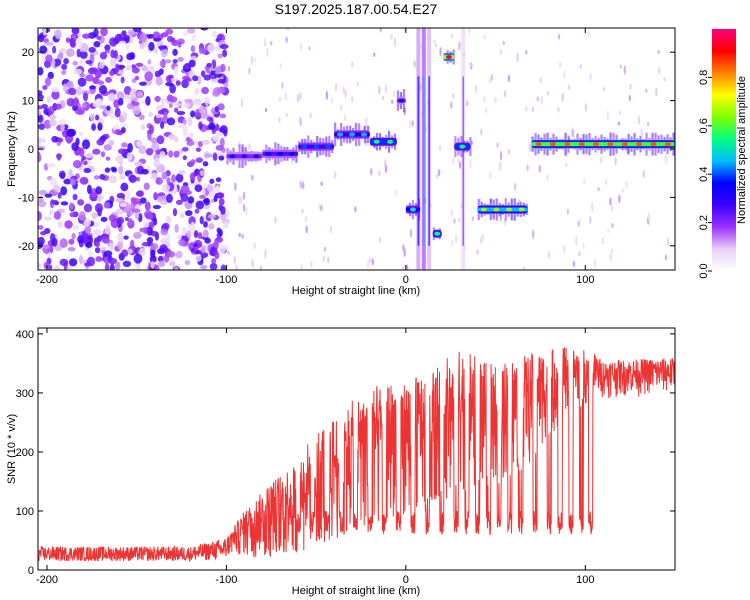 This screenshot has width=750, height=600. What do you see at coordinates (28, 53) in the screenshot?
I see `y-tick-label: 20` at bounding box center [28, 53].